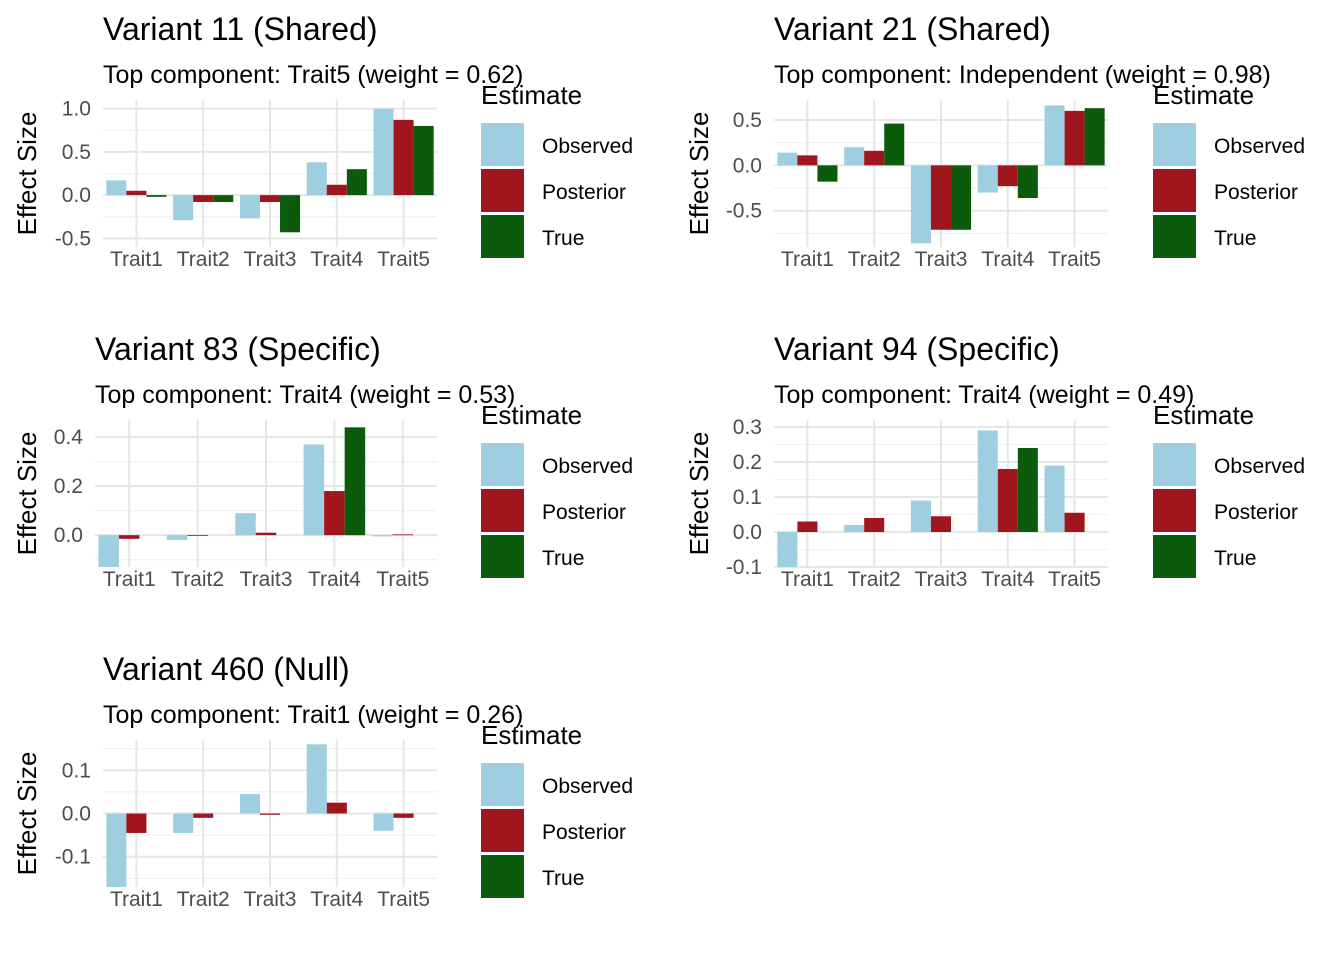  What do you see at coordinates (305, 395) in the screenshot?
I see `panel-subtitle: Top component: Trait4 (weight = 0.53)` at bounding box center [305, 395].